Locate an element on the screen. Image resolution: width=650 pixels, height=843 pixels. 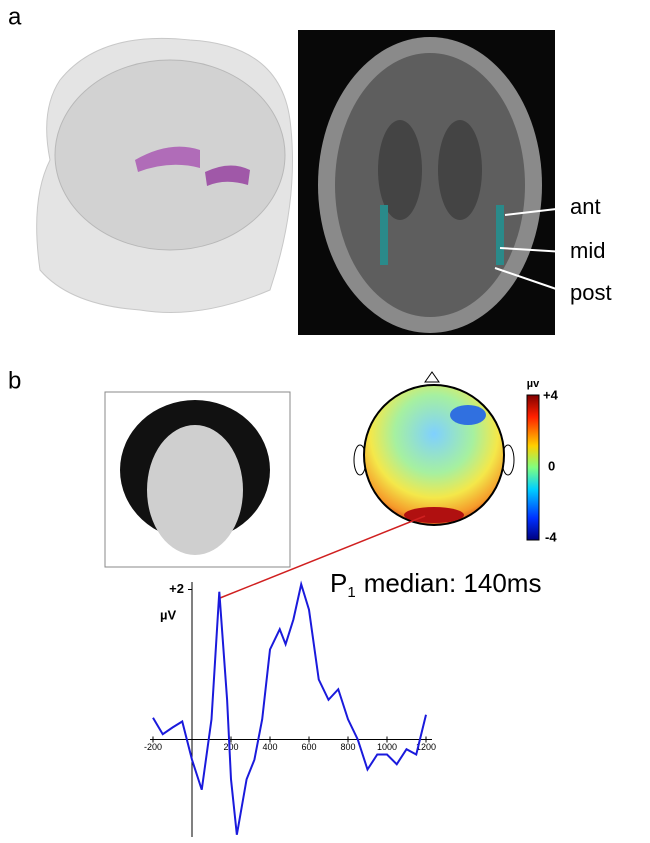
mri-label: mid is located at coordinates (587, 250).